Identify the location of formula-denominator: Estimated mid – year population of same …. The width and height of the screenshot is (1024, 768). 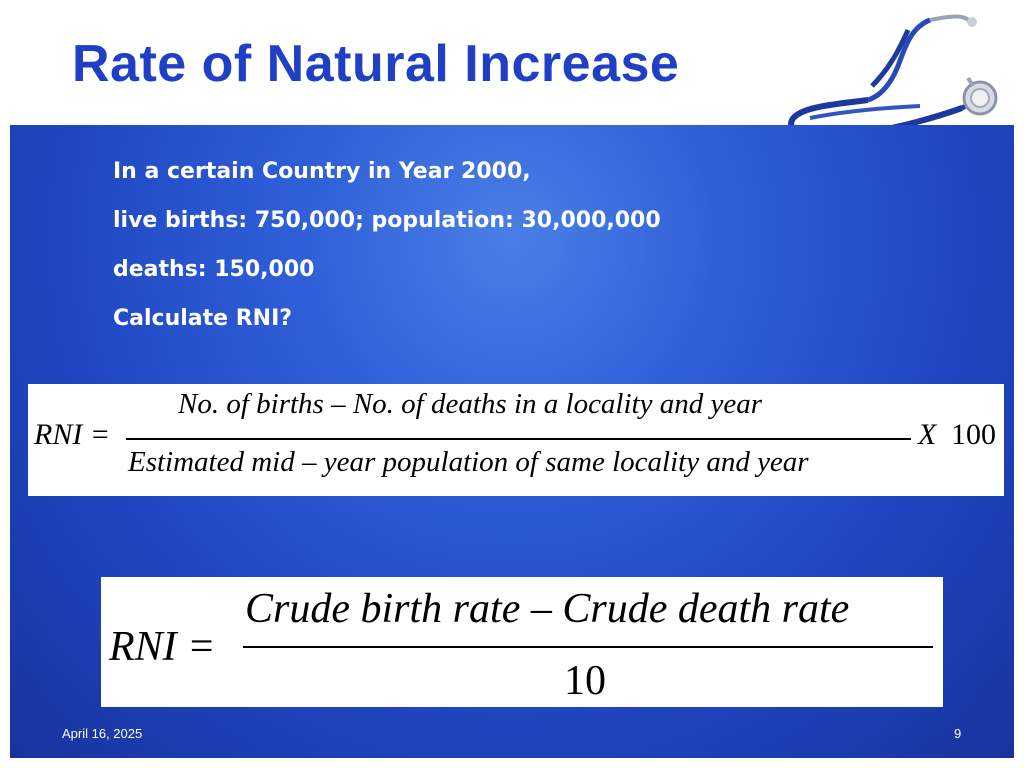
(468, 462).